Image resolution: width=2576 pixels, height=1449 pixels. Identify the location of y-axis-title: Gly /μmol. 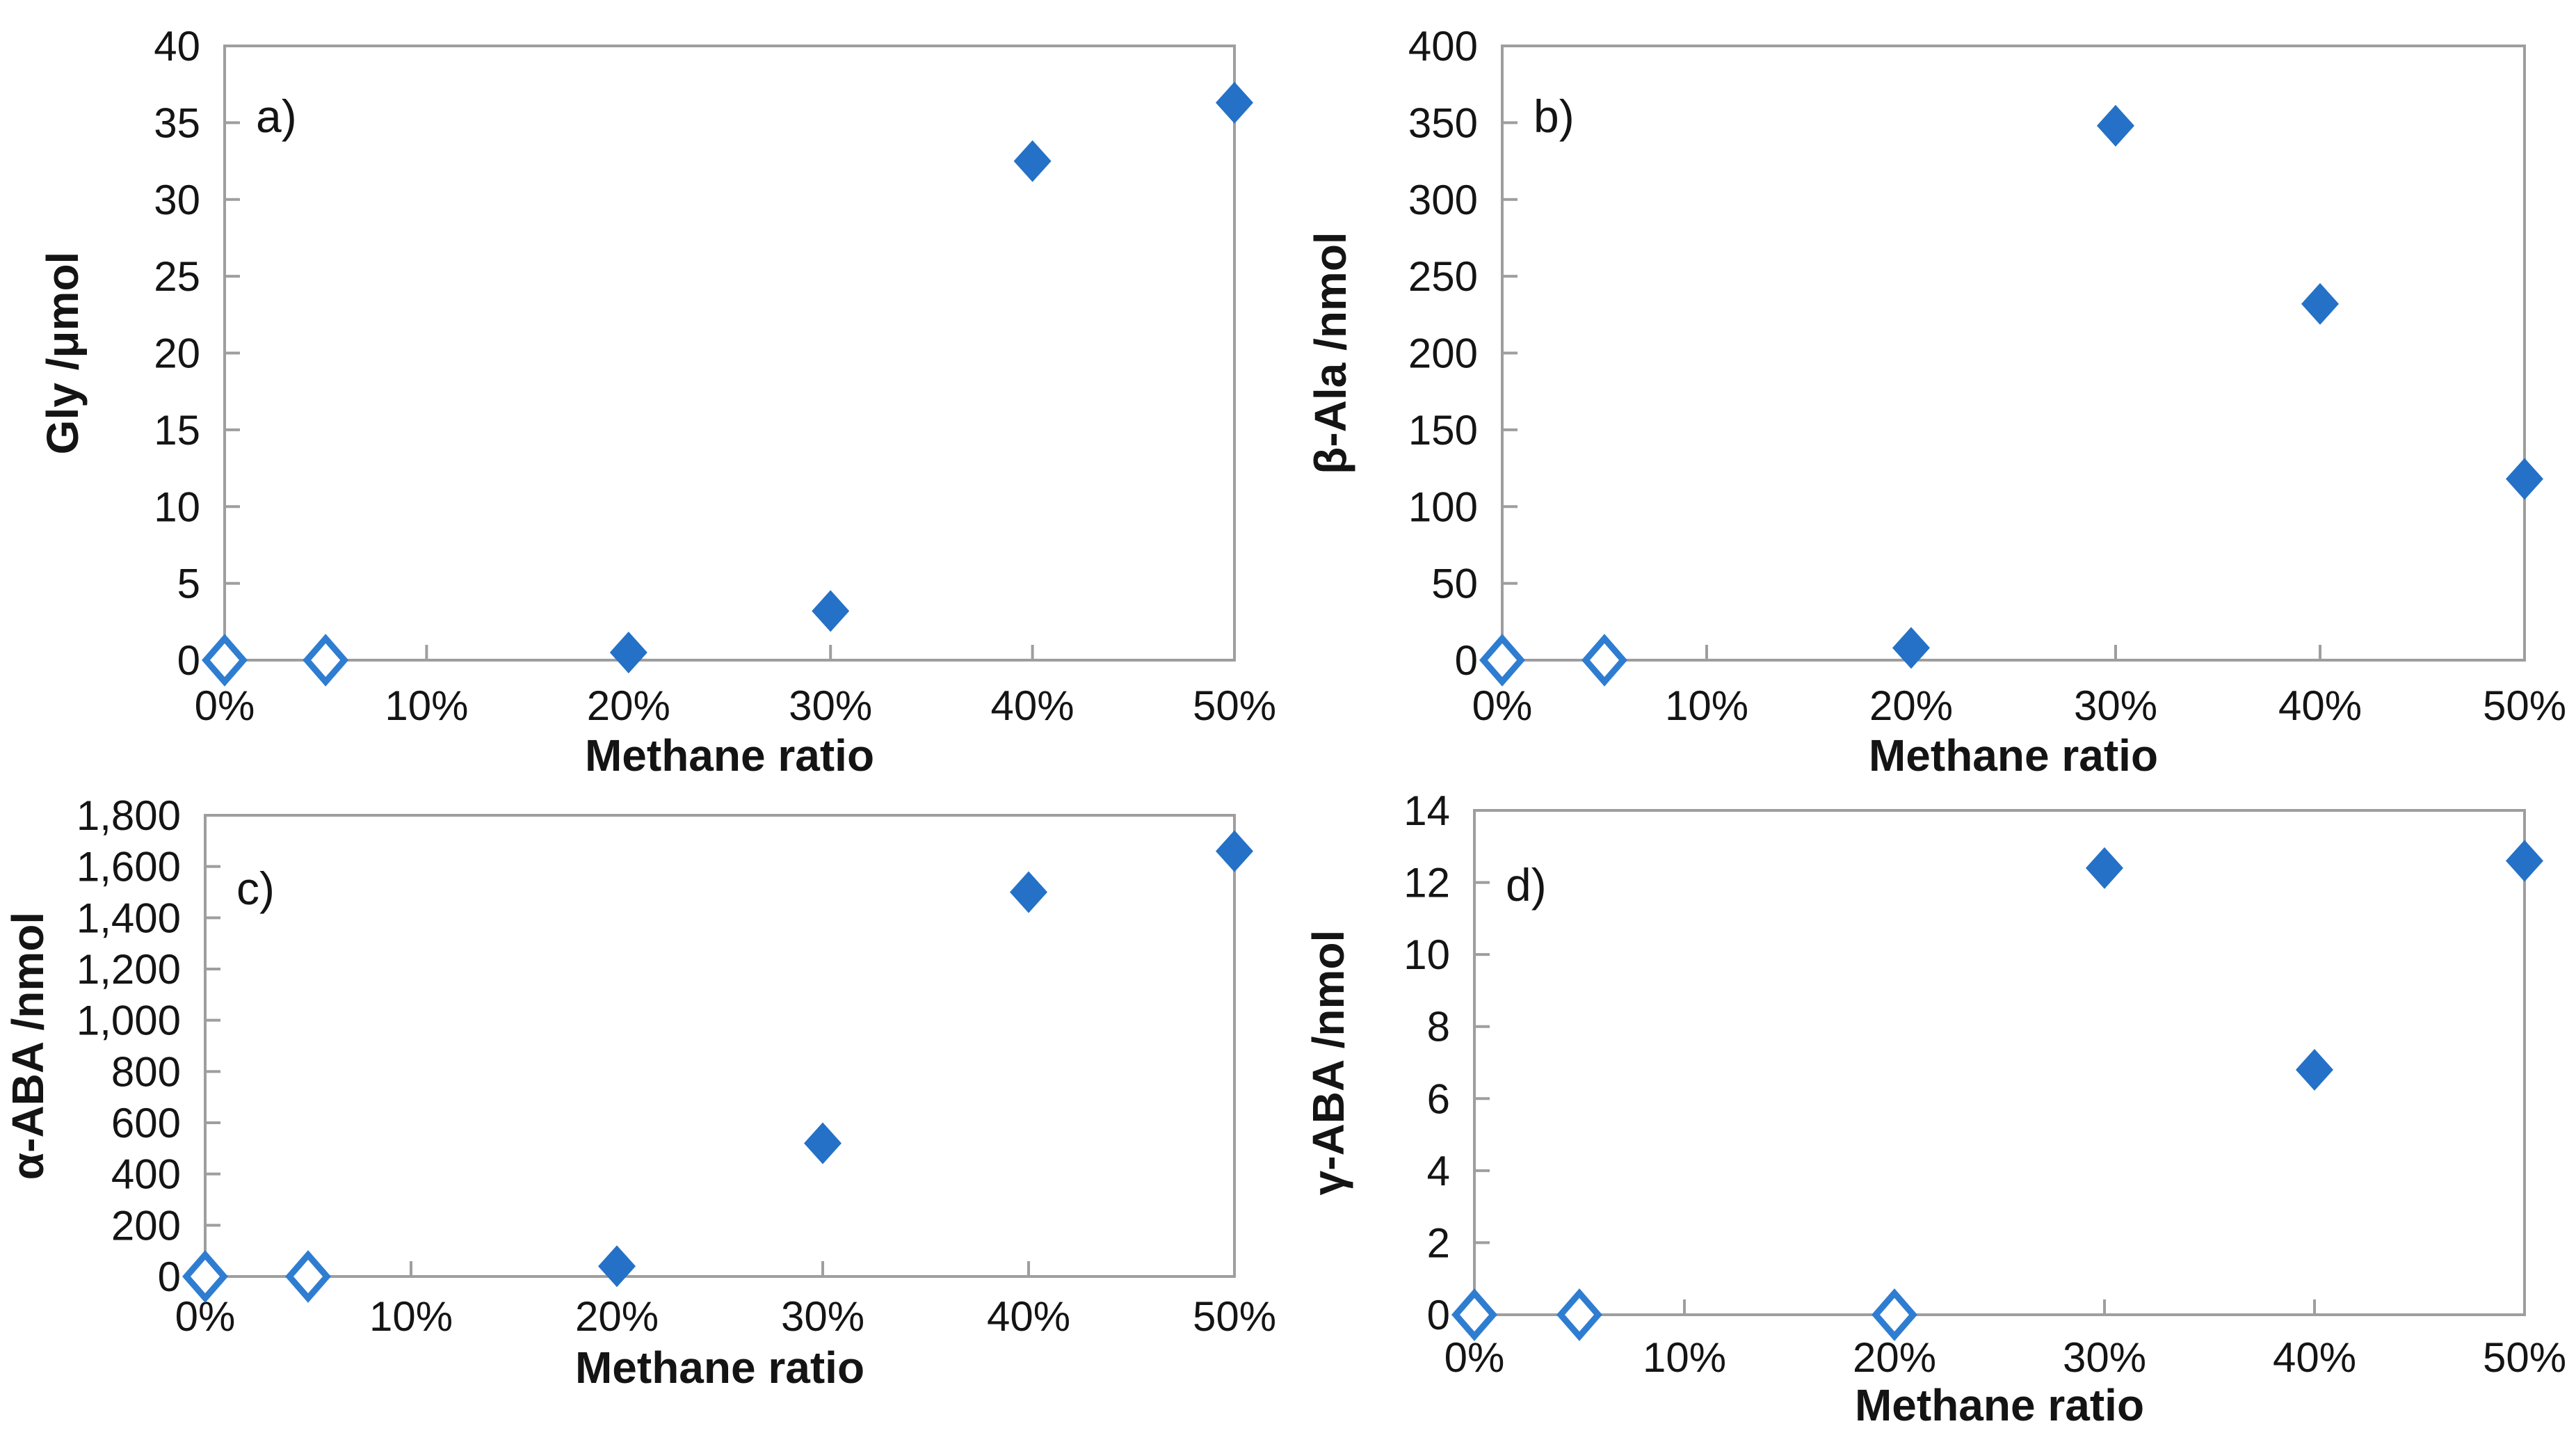
(63, 353).